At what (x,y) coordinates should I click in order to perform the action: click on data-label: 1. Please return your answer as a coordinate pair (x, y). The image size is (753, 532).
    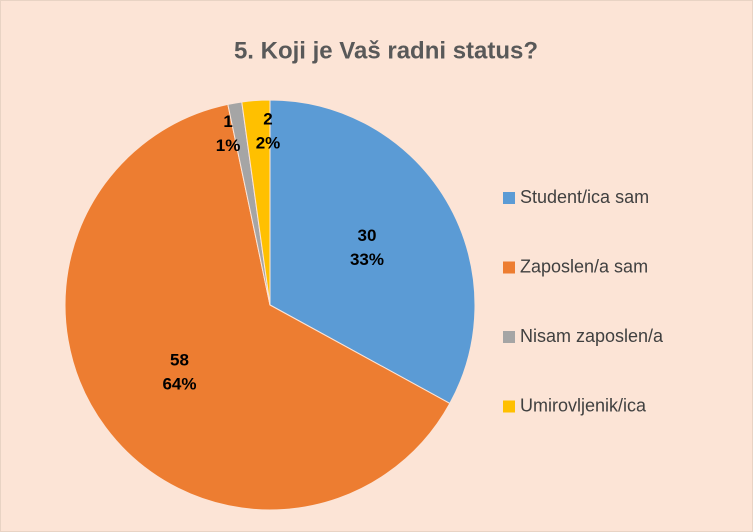
    Looking at the image, I should click on (227, 121).